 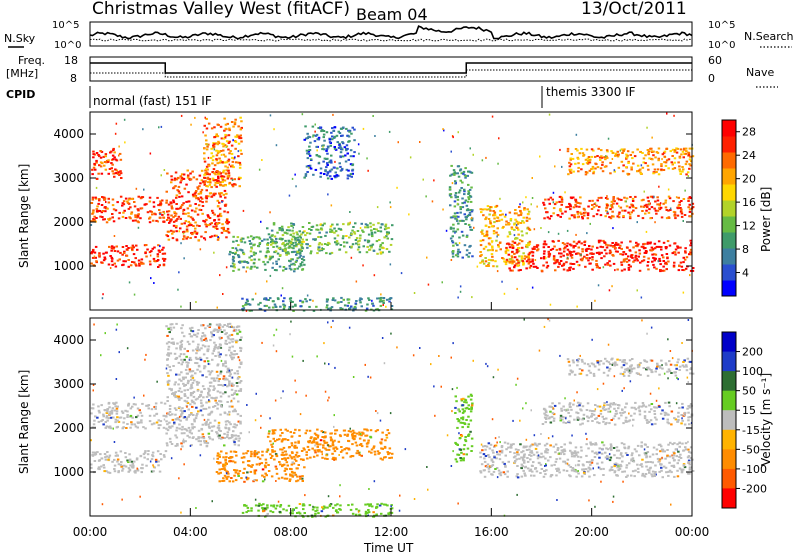 What do you see at coordinates (721, 25) in the screenshot?
I see `noise-tick-right-top: 10^5` at bounding box center [721, 25].